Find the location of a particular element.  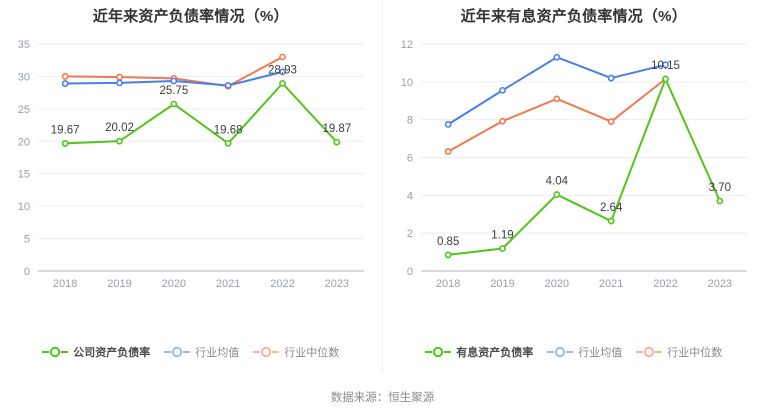

chart-title-left: 近年来资产负债率情况（%） is located at coordinates (190, 16).